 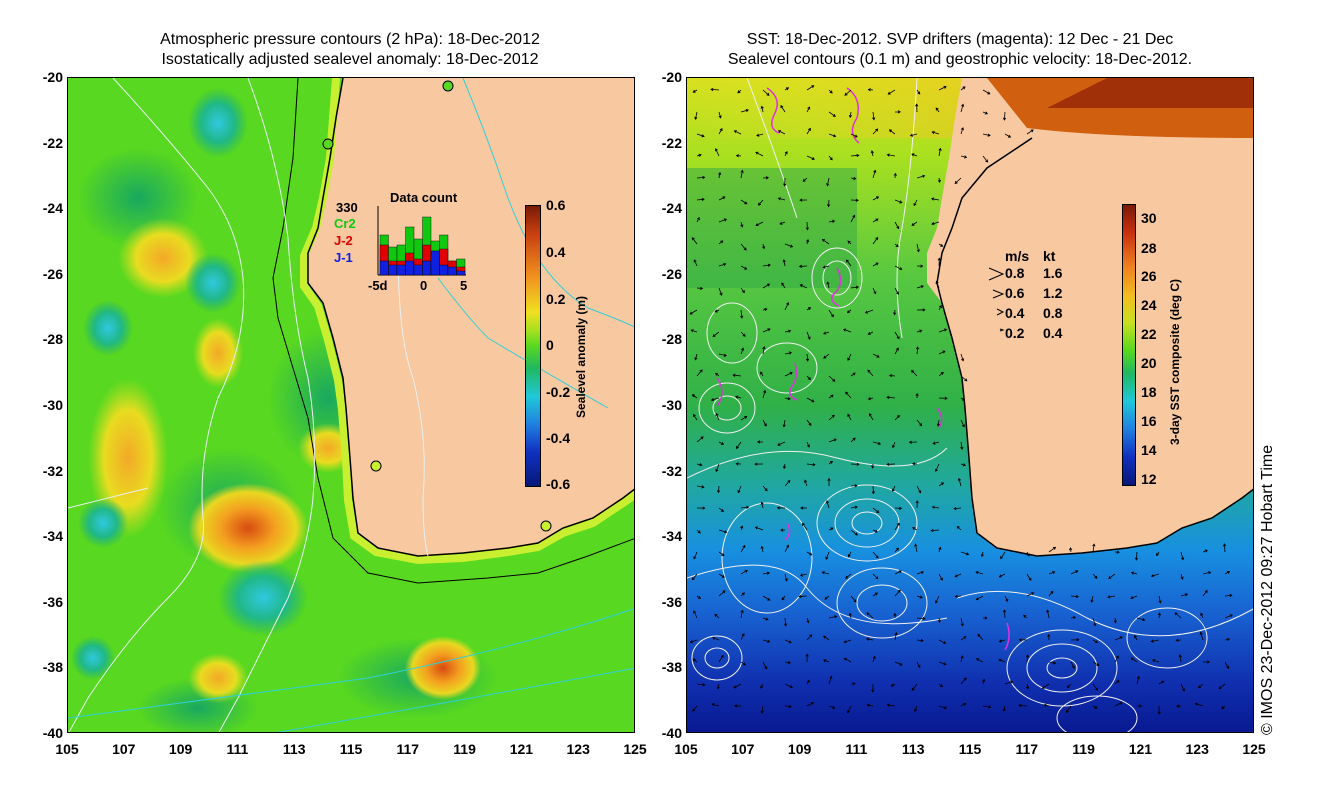 I want to click on right-xtick-7: 119, so click(x=1083, y=749).